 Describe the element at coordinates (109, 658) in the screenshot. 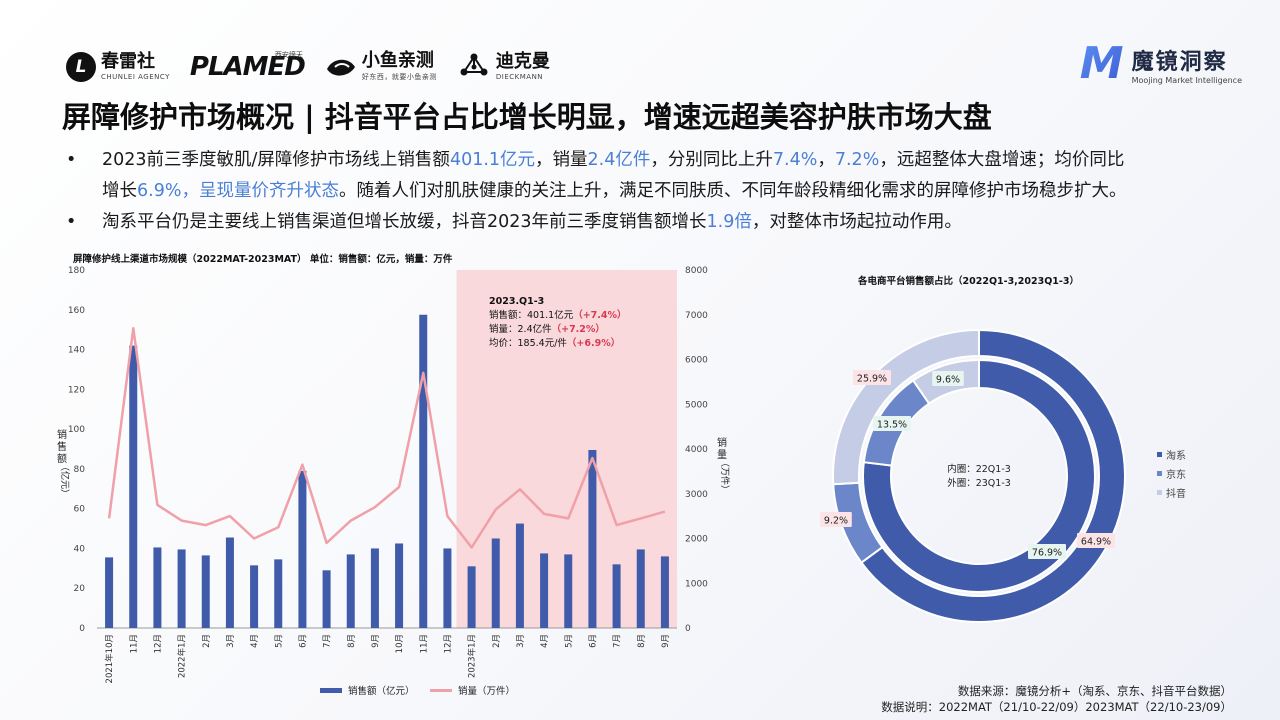

I see `x-tick-label: 2021年10月` at that location.